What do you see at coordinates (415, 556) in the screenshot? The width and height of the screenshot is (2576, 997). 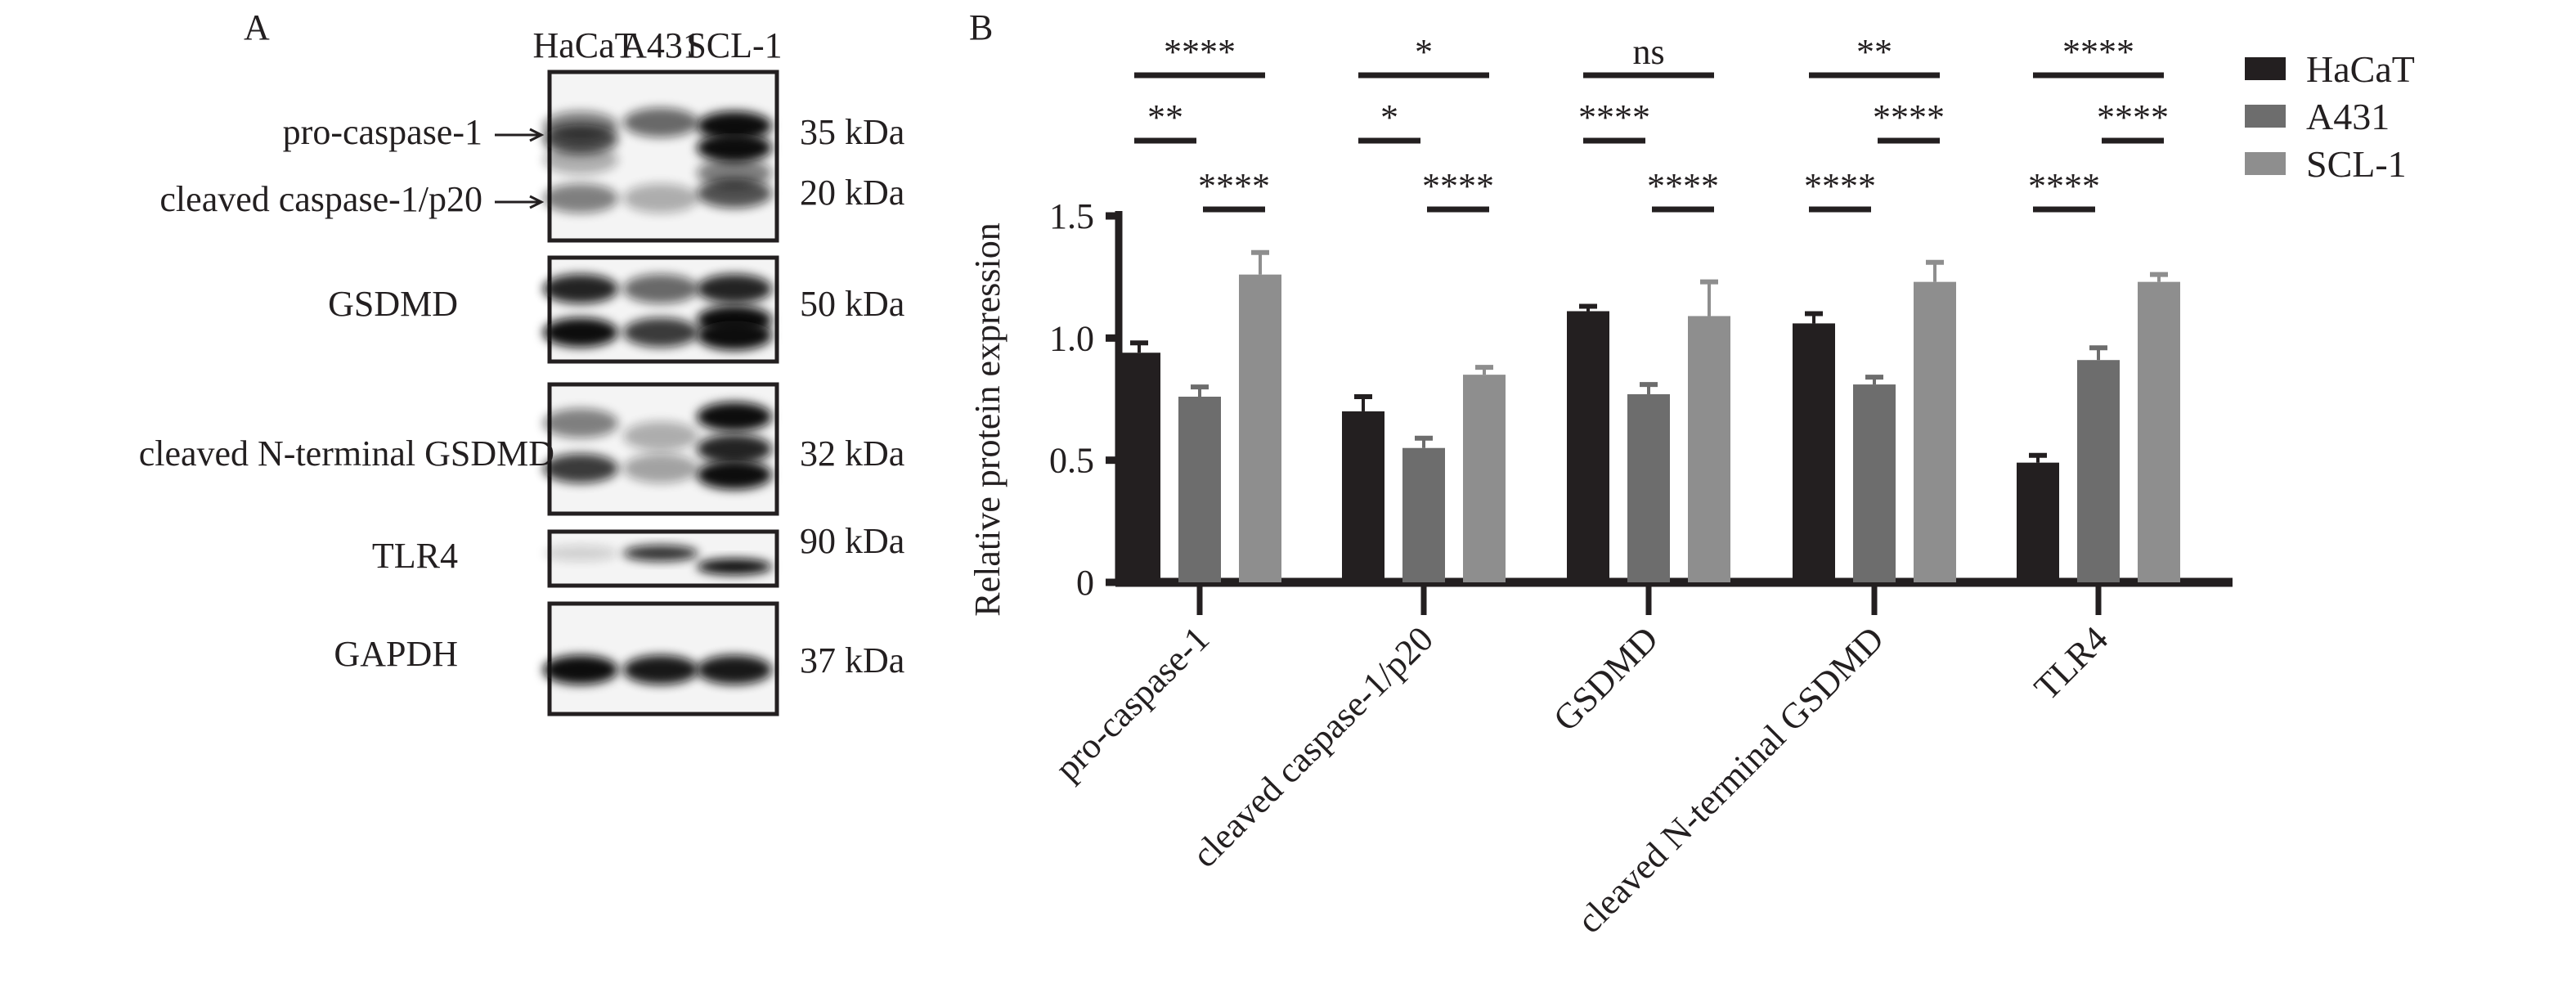 I see `protein-label: TLR4` at bounding box center [415, 556].